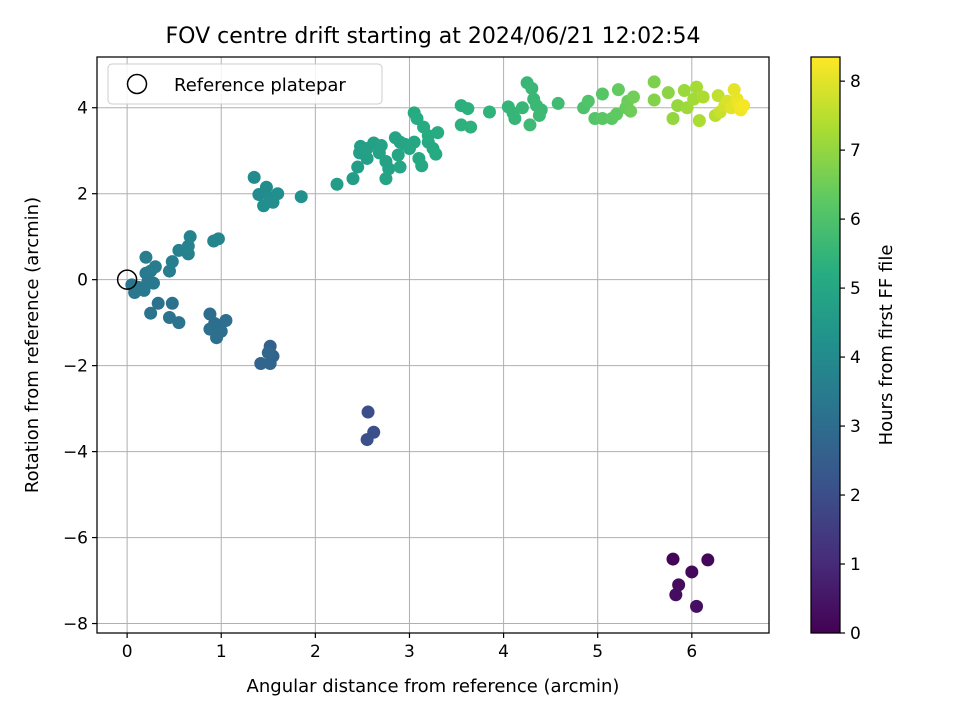 The width and height of the screenshot is (960, 720). I want to click on y-tick-label: 0, so click(82, 281).